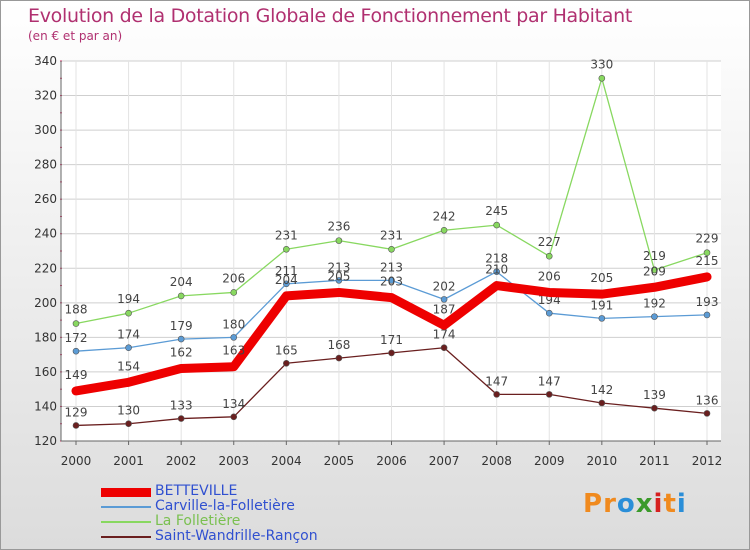  What do you see at coordinates (707, 239) in the screenshot?
I see `data-label: 229` at bounding box center [707, 239].